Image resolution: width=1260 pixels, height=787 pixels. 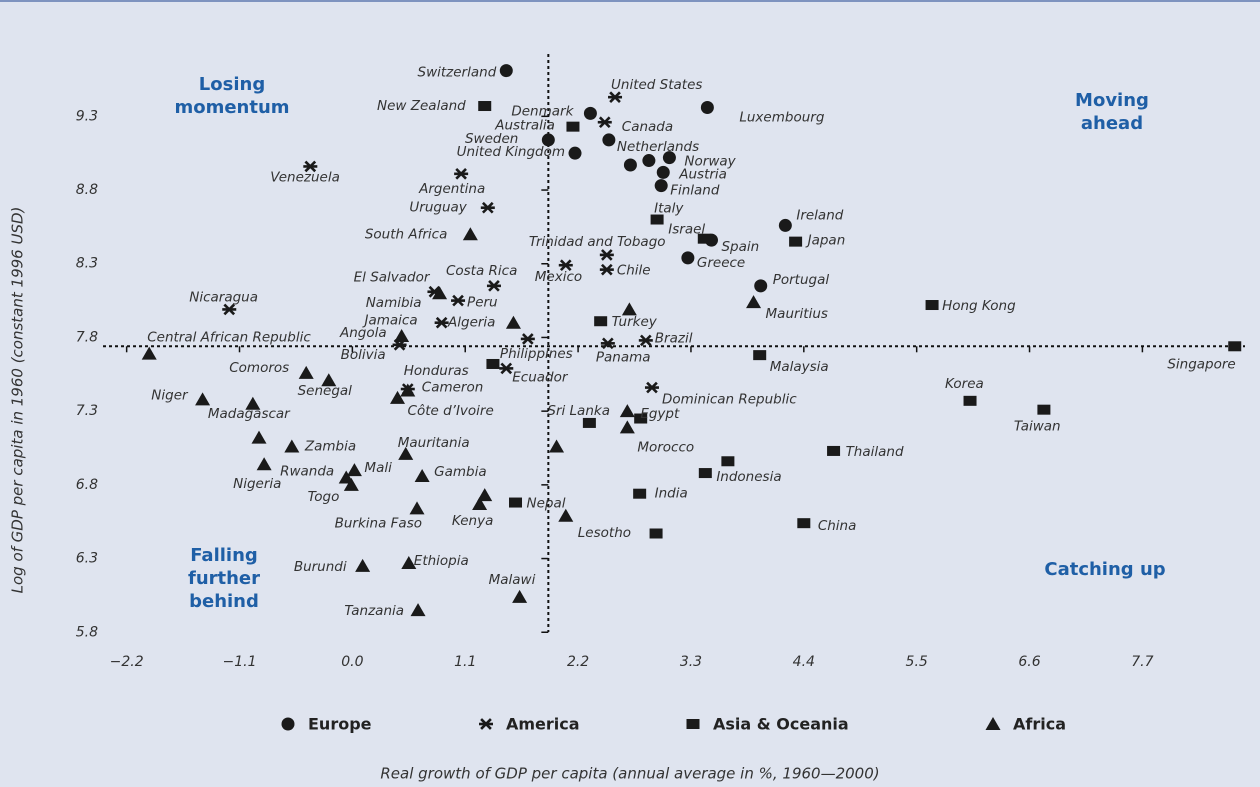 I want to click on point-label: Mali, so click(x=378, y=468).